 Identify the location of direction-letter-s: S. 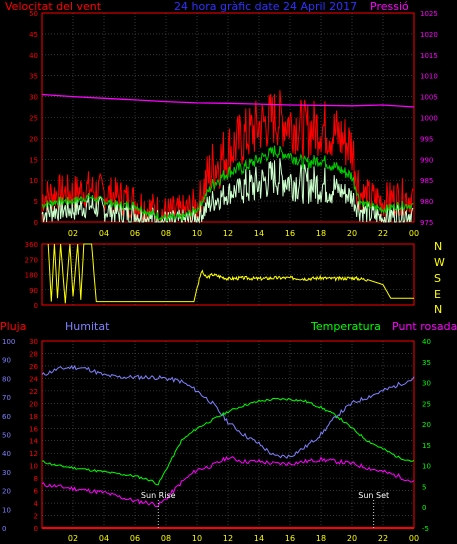
(437, 278).